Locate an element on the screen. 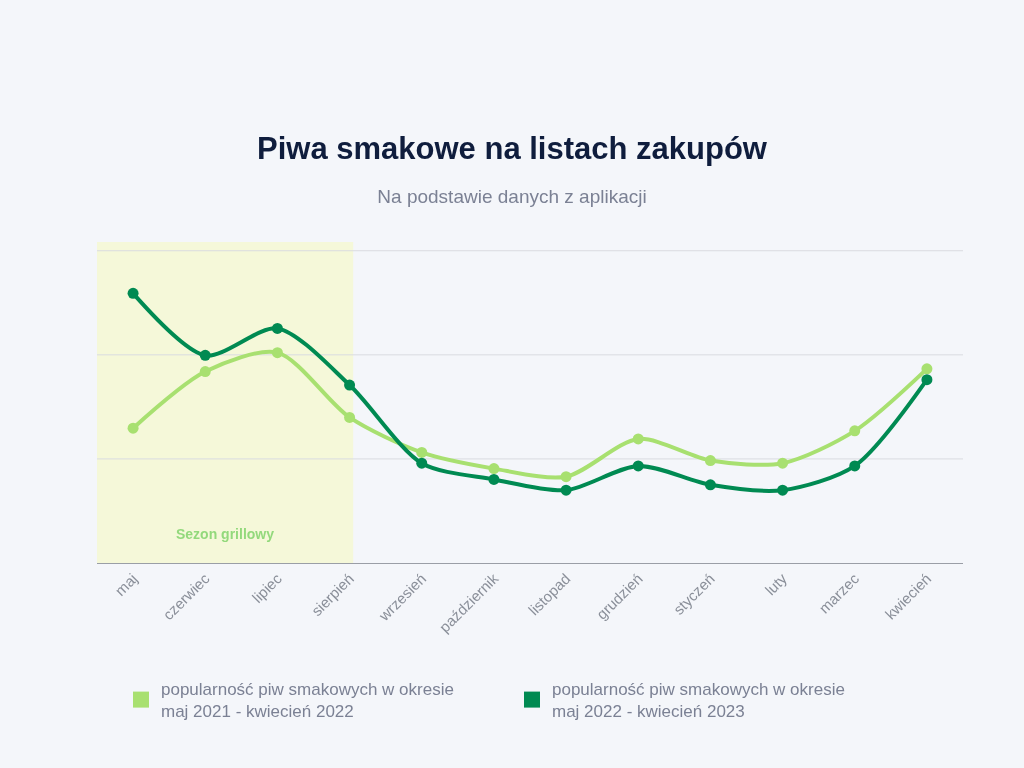  legend-label: popularność piw smakowych w okresie maj 2021 - kwiecień 2022 is located at coordinates (307, 701).